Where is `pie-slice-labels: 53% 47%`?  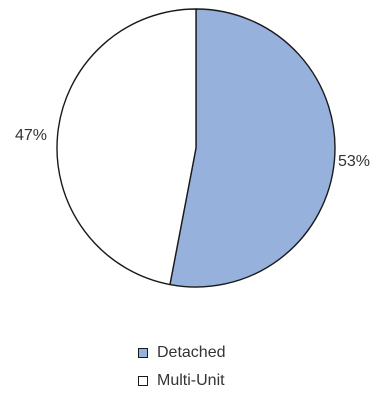
pie-slice-labels: 53% 47% is located at coordinates (192, 148).